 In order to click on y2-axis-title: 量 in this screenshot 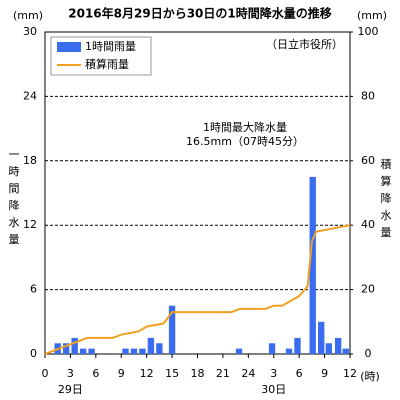, I will do `click(386, 232)`.